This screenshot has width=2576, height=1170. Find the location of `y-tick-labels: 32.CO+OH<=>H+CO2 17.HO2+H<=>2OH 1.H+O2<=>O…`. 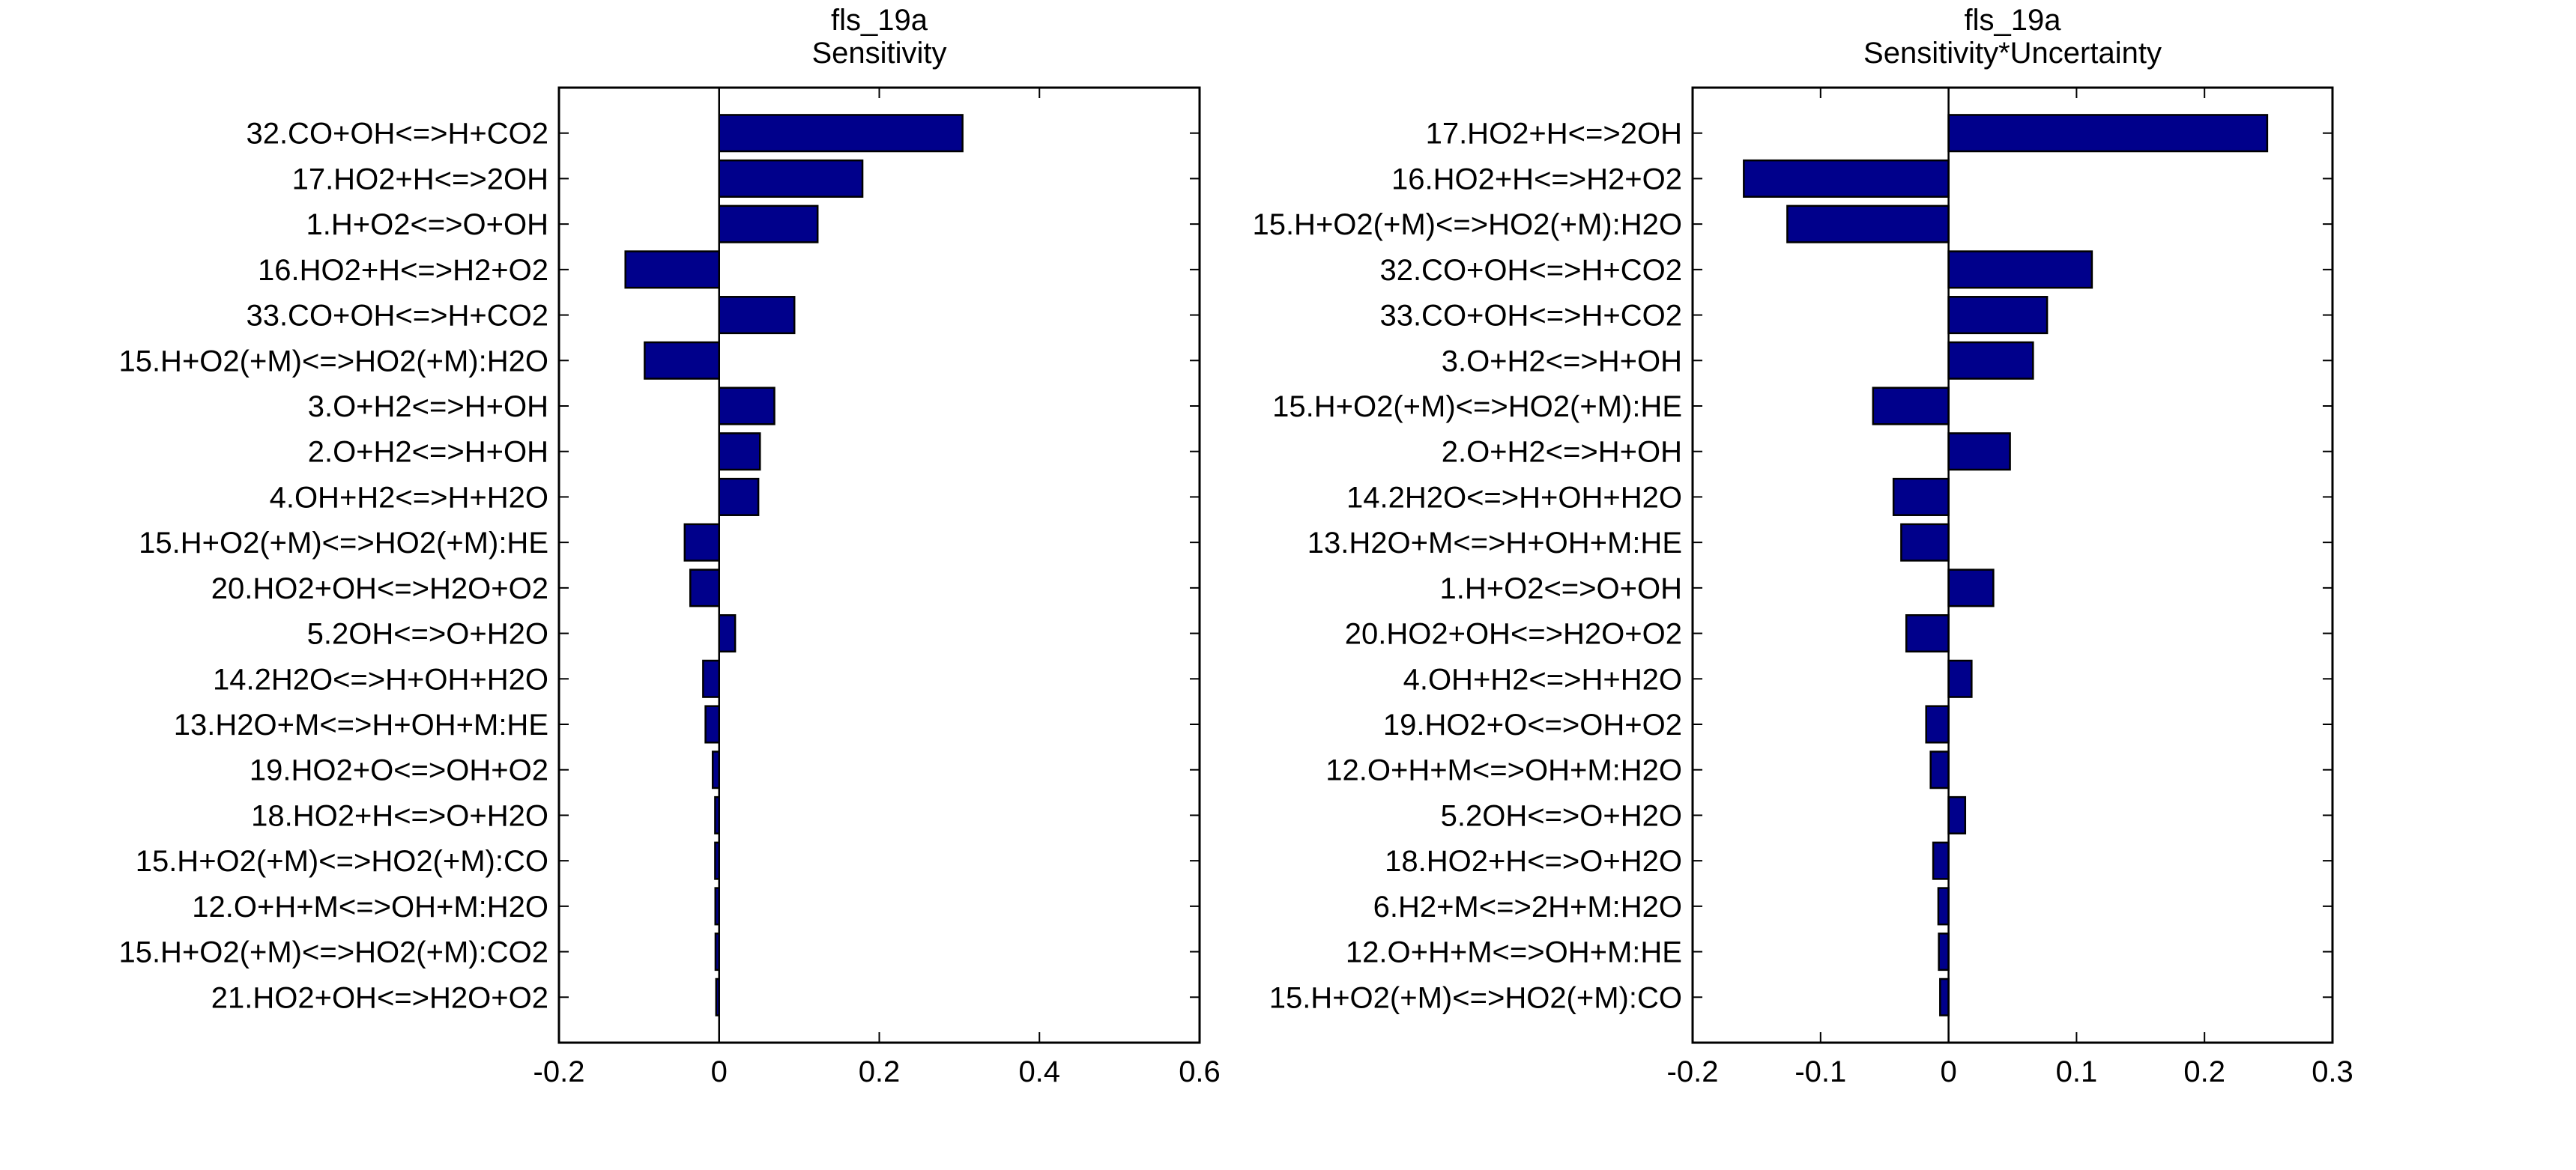

y-tick-labels: 32.CO+OH<=>H+CO2 17.HO2+H<=>2OH 1.H+O2<=>O… is located at coordinates (333, 566).